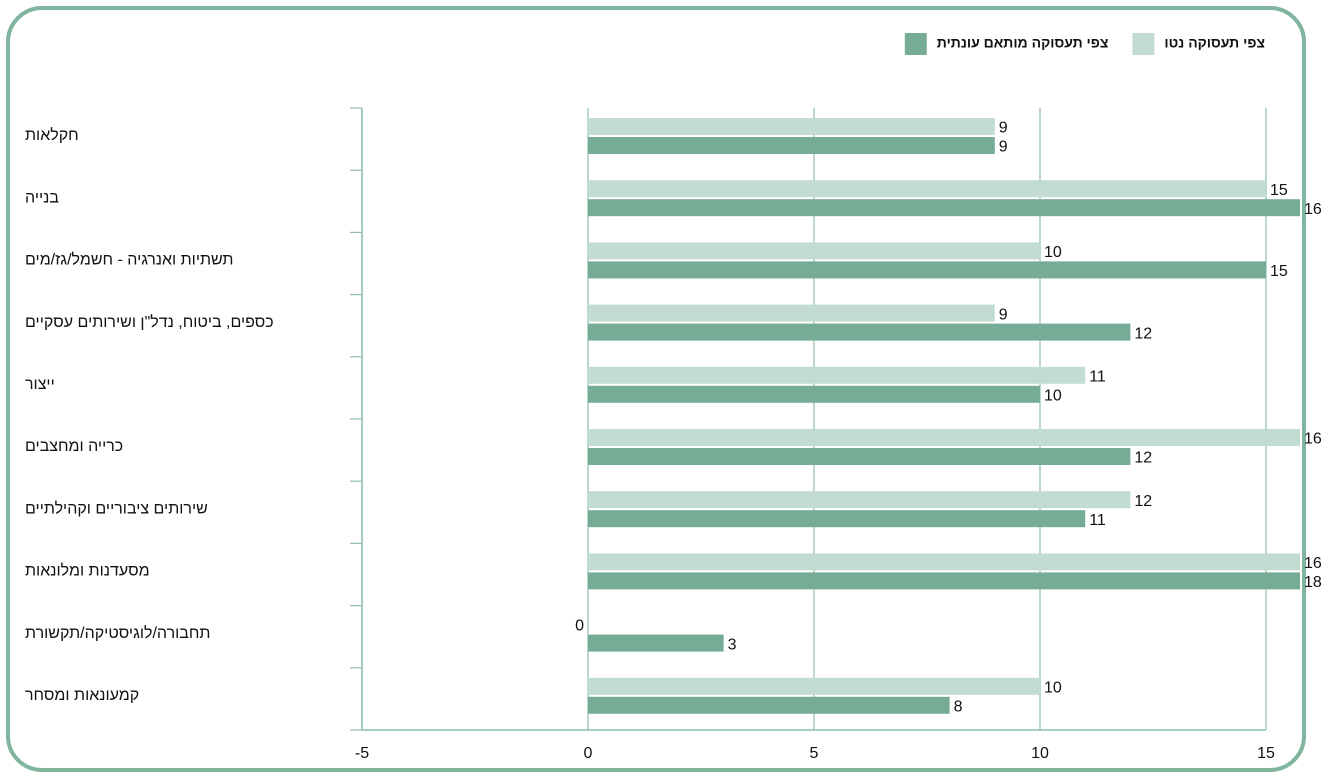  I want to click on value-label: 3, so click(732, 644).